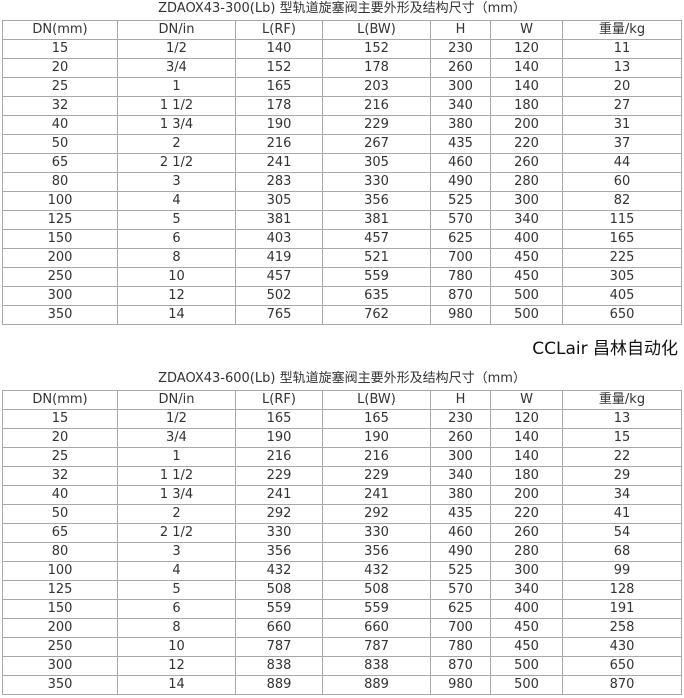 This screenshot has width=684, height=698. What do you see at coordinates (279, 438) in the screenshot?
I see `table-cell: 190` at bounding box center [279, 438].